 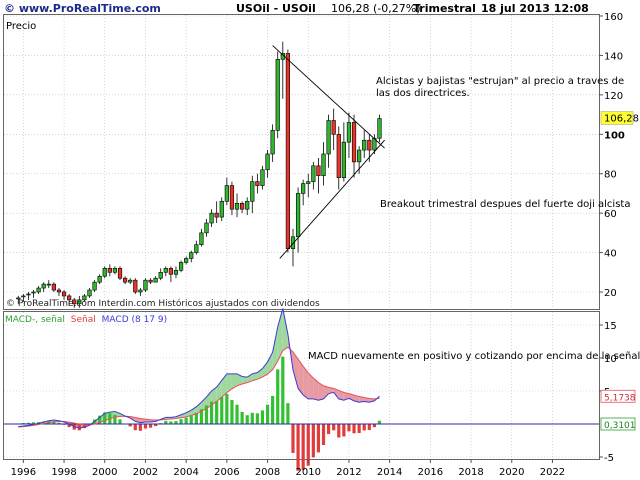 What do you see at coordinates (199, 413) in the screenshot?
I see `macd-histogram` at bounding box center [199, 413].